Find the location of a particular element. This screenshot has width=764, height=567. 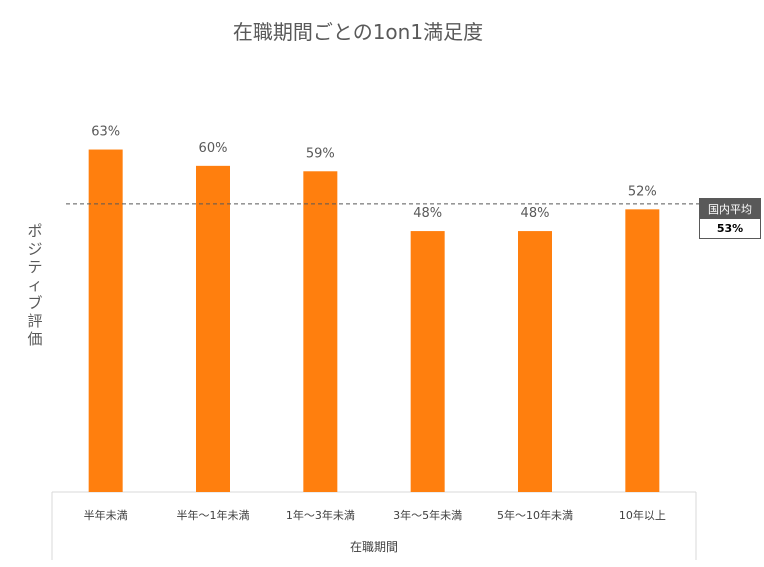

category-label-0: 半年未満 is located at coordinates (106, 515).